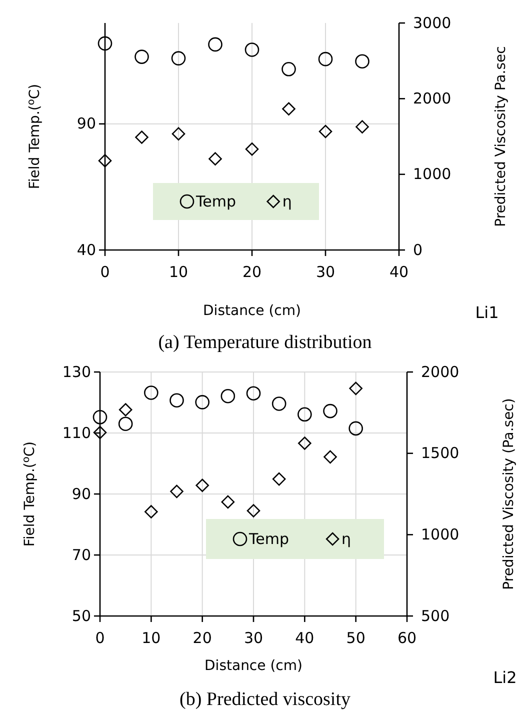 This screenshot has height=717, width=518. I want to click on x-tick-label: 50, so click(356, 638).